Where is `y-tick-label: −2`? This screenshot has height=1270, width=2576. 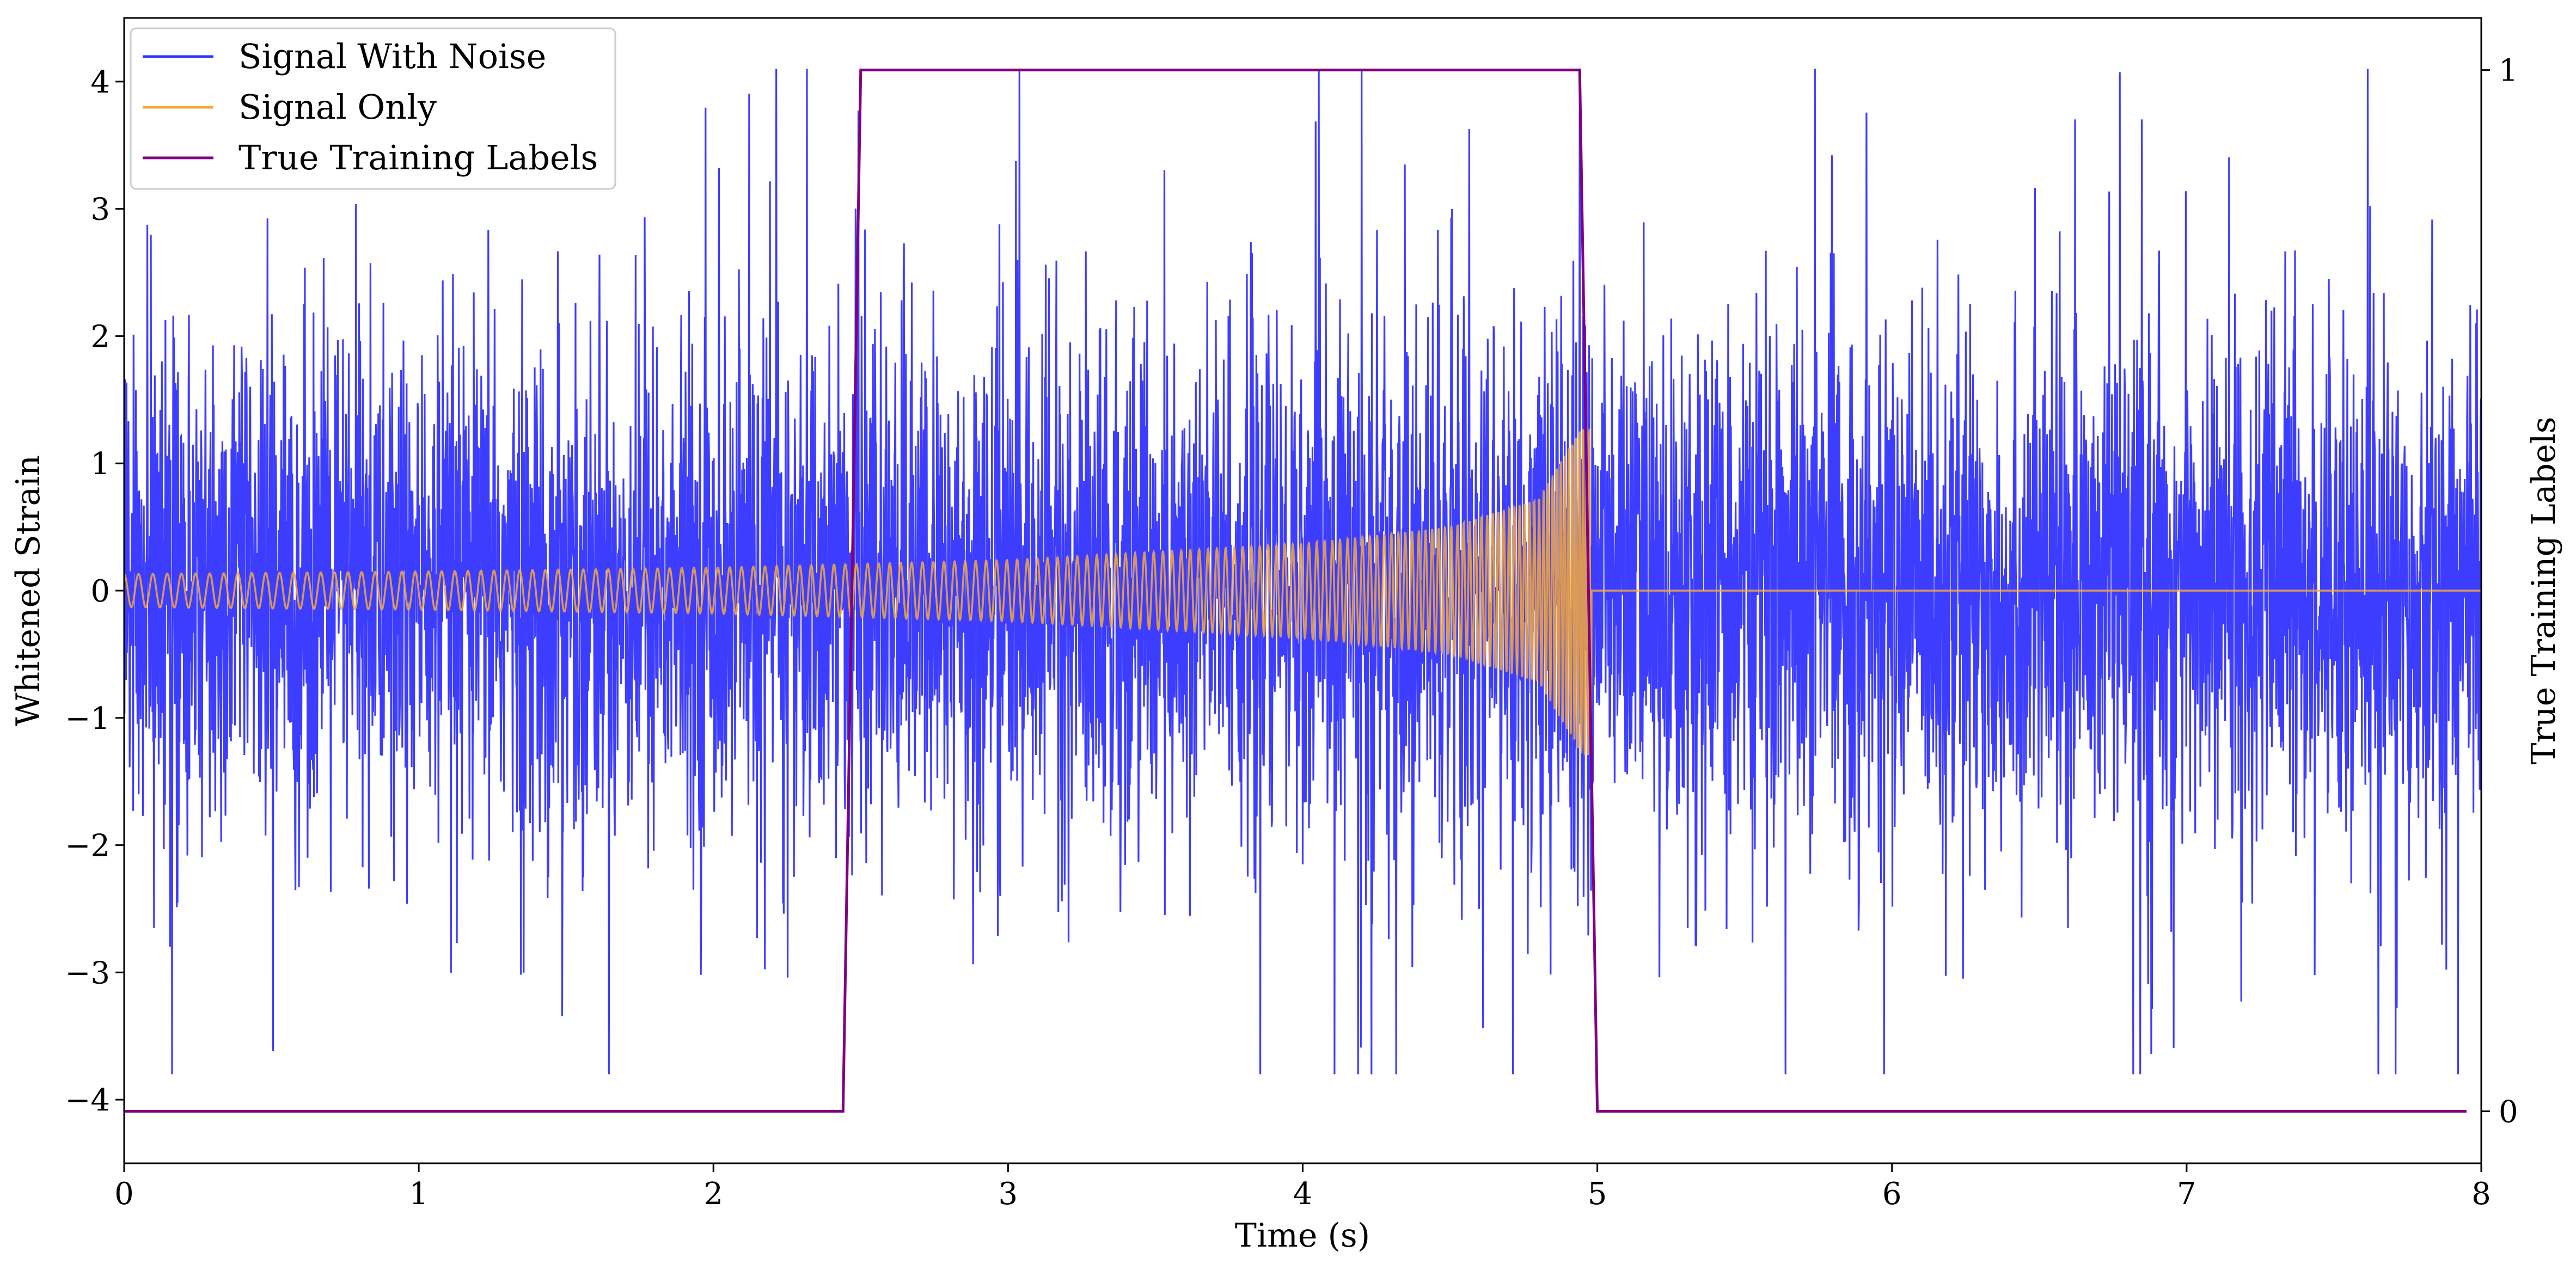
y-tick-label: −2 is located at coordinates (87, 846).